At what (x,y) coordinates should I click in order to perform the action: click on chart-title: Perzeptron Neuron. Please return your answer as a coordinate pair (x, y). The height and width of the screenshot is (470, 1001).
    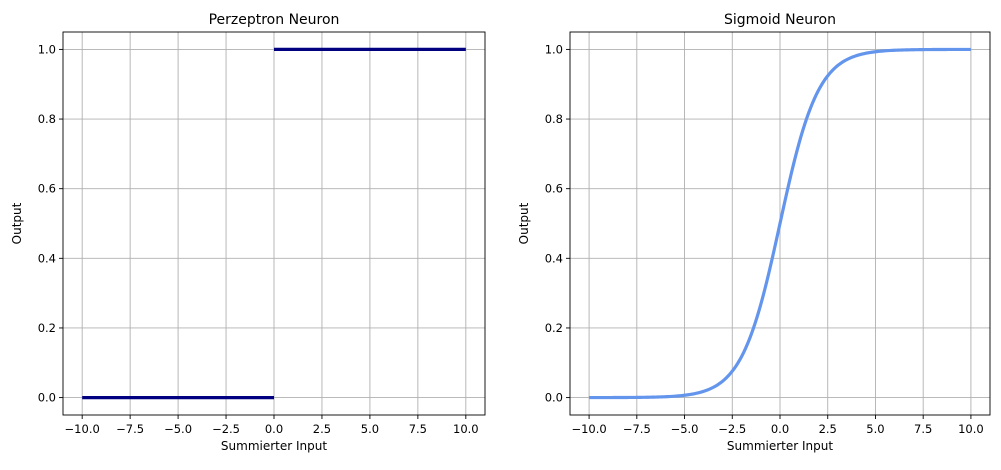
    Looking at the image, I should click on (274, 20).